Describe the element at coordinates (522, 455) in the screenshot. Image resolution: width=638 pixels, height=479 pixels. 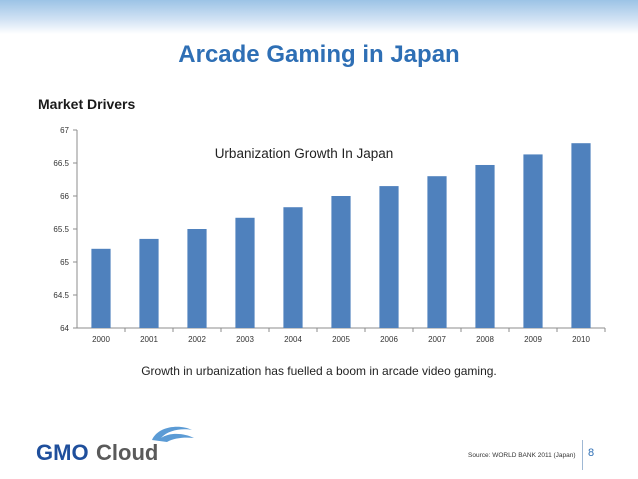
I see `source-note: Source: WORLD BANK 2011 (Japan)` at that location.